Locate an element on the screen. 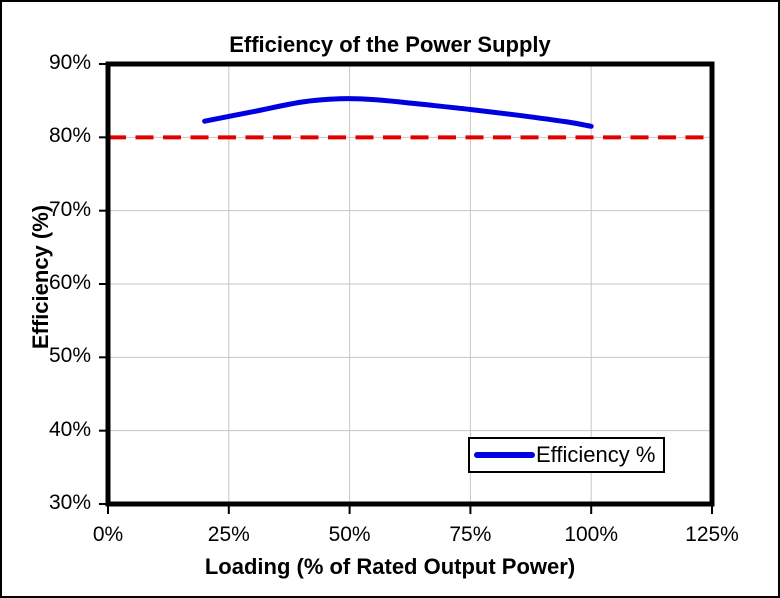 This screenshot has height=598, width=780. y-tick-label: 80% is located at coordinates (69, 136).